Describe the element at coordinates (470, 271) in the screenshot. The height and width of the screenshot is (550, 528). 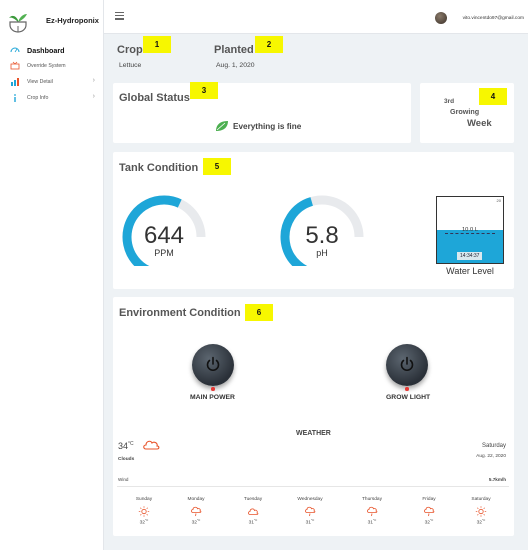
I see `water-level-label: Water Level` at that location.